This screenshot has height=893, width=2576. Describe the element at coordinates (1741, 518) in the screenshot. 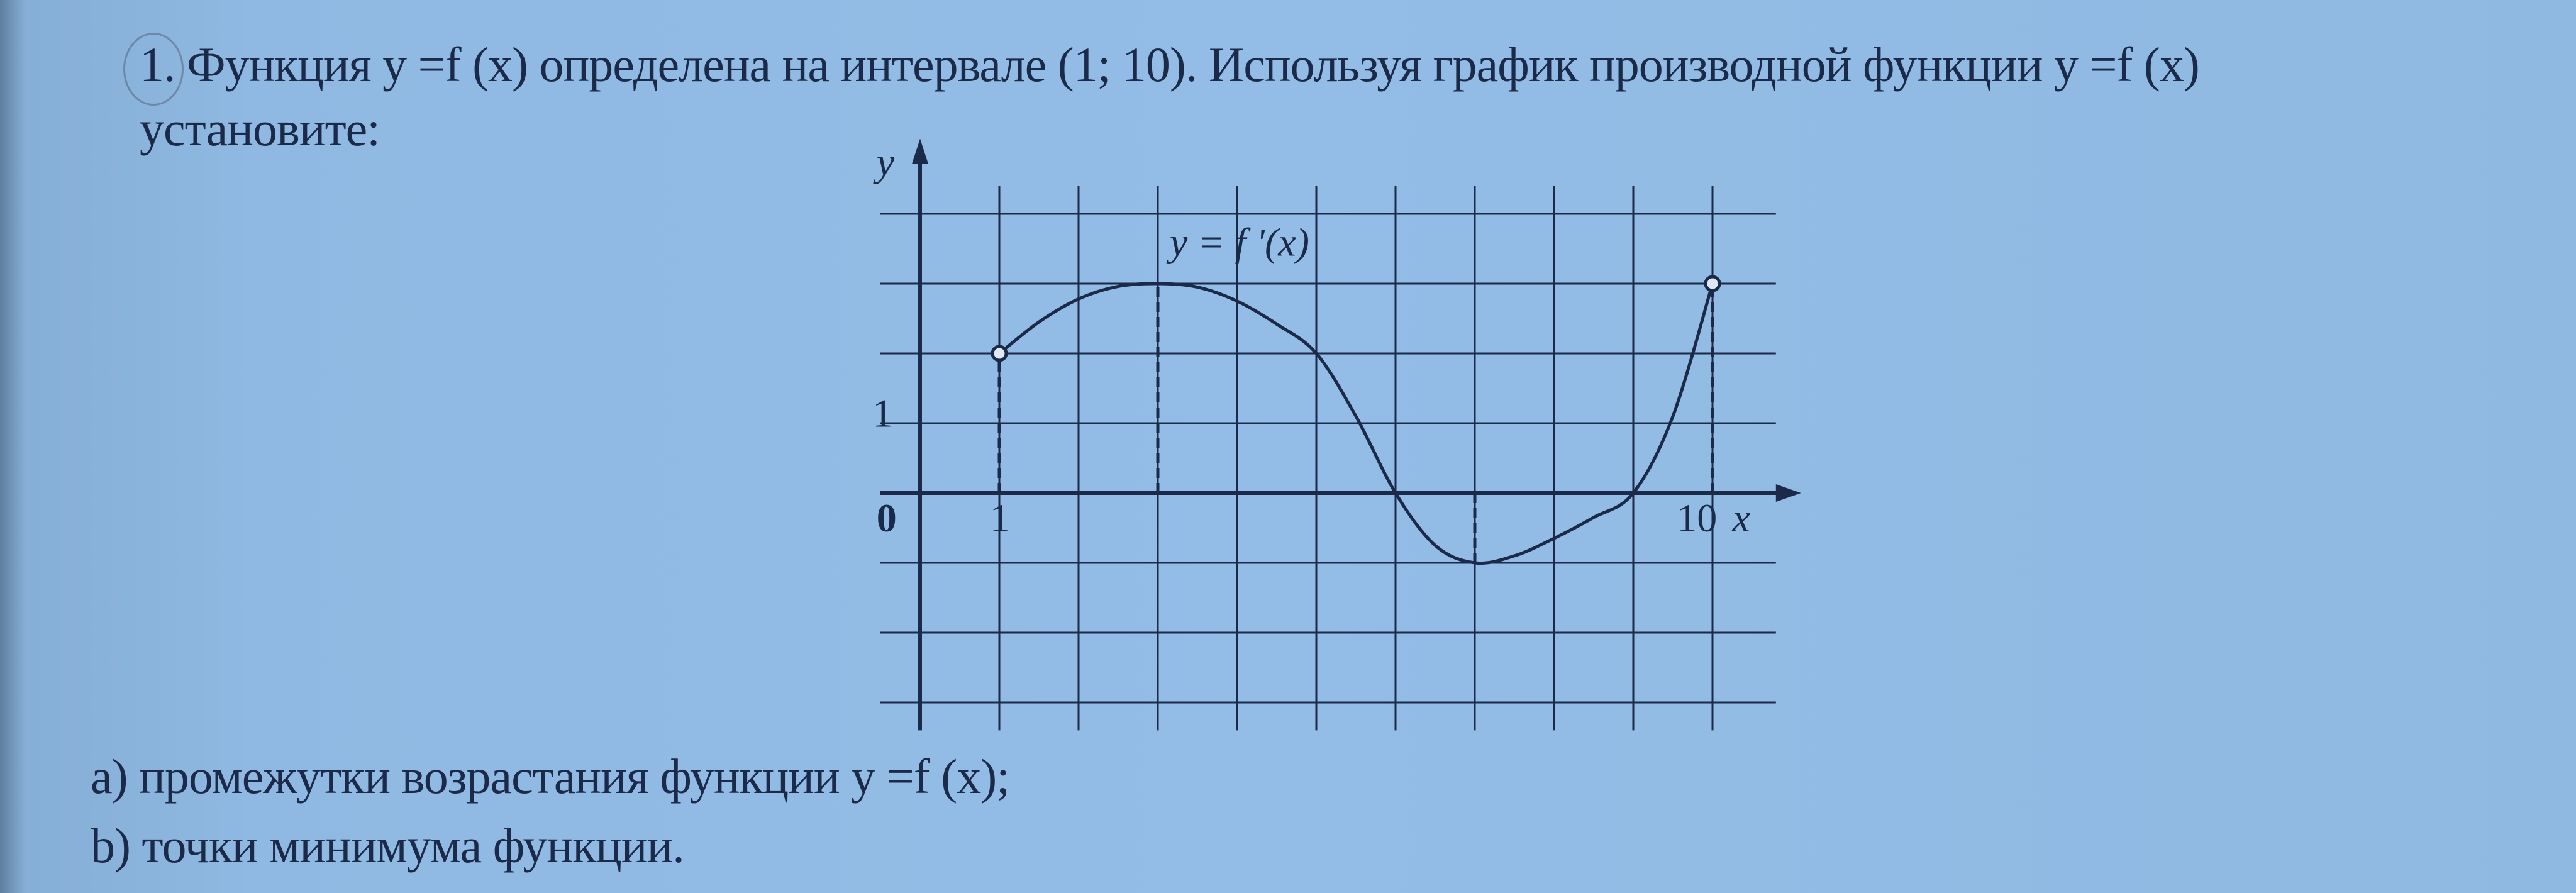

I see `x-axis-label: x` at that location.